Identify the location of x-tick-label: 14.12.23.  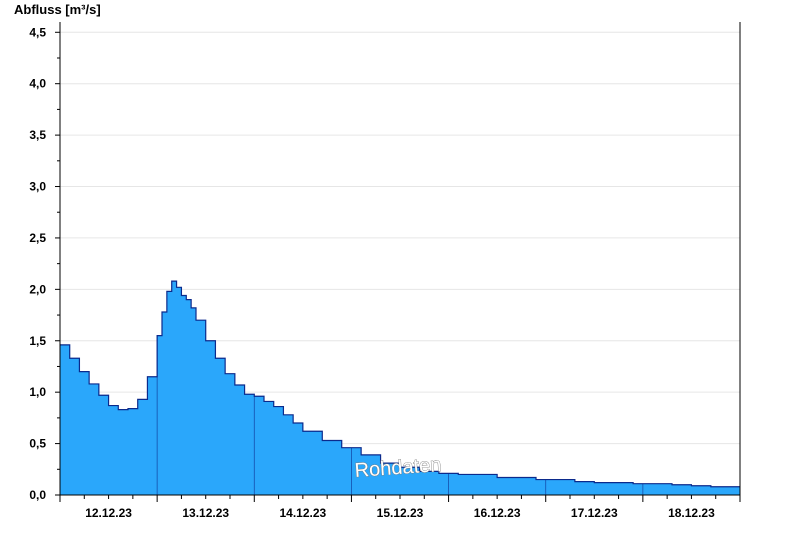
(302, 513).